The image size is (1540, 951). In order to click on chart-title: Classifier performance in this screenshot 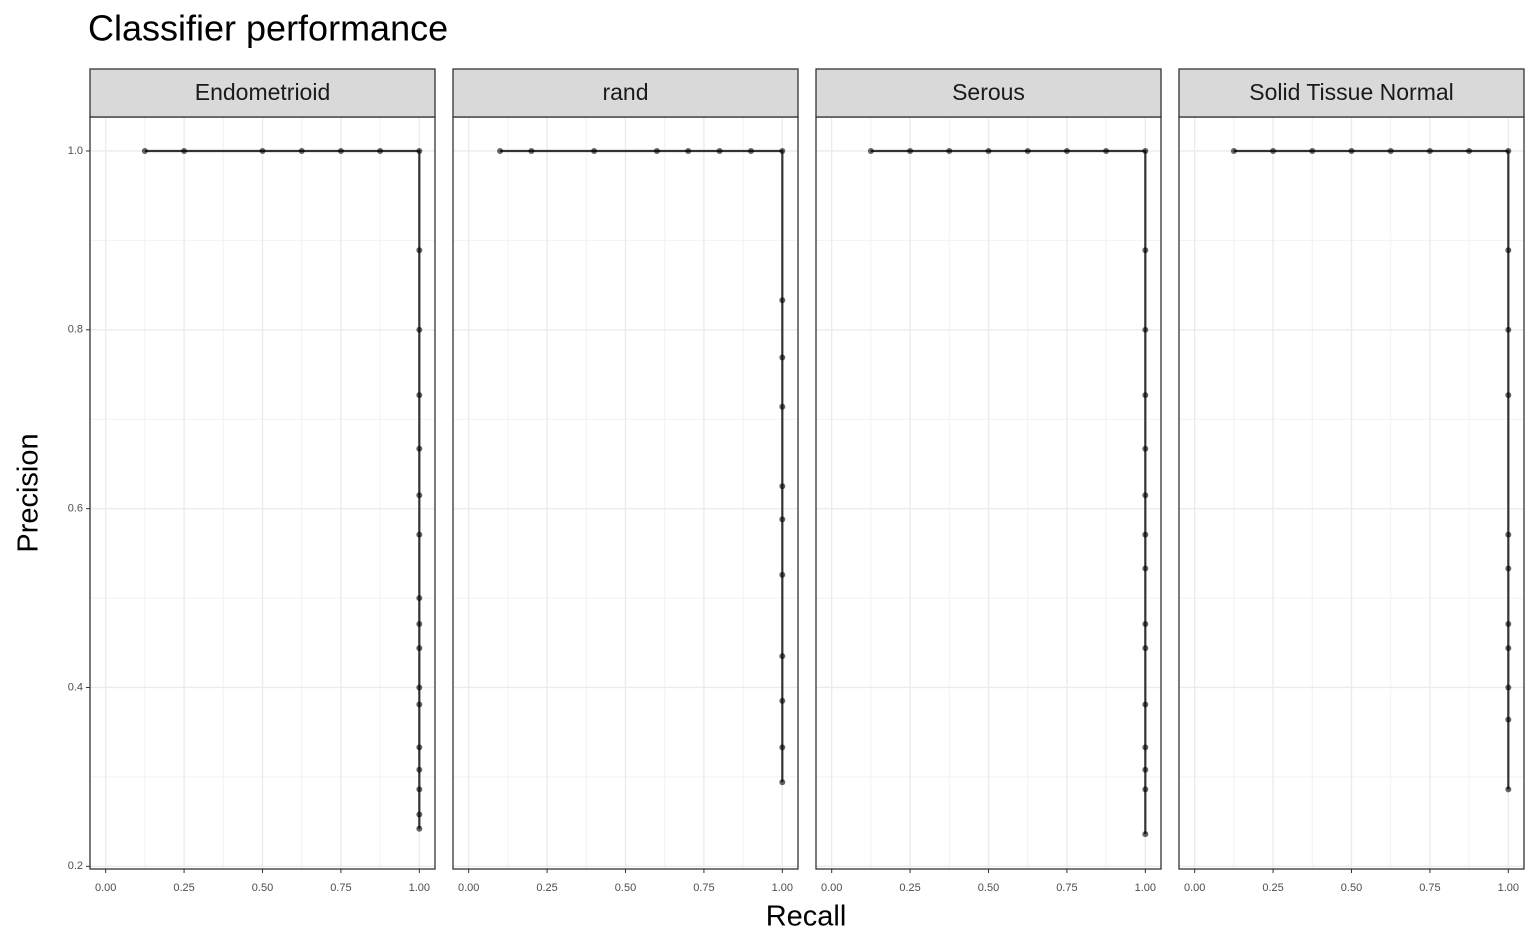, I will do `click(268, 28)`.